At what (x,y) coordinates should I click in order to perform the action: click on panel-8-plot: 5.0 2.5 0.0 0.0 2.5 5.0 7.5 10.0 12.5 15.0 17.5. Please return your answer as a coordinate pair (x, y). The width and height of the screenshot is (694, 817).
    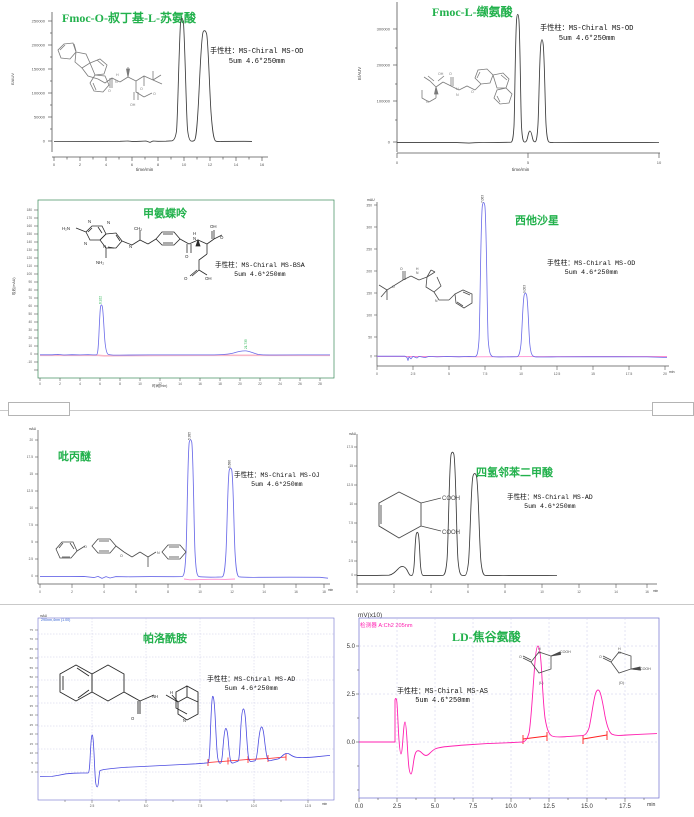
    Looking at the image, I should click on (503, 713).